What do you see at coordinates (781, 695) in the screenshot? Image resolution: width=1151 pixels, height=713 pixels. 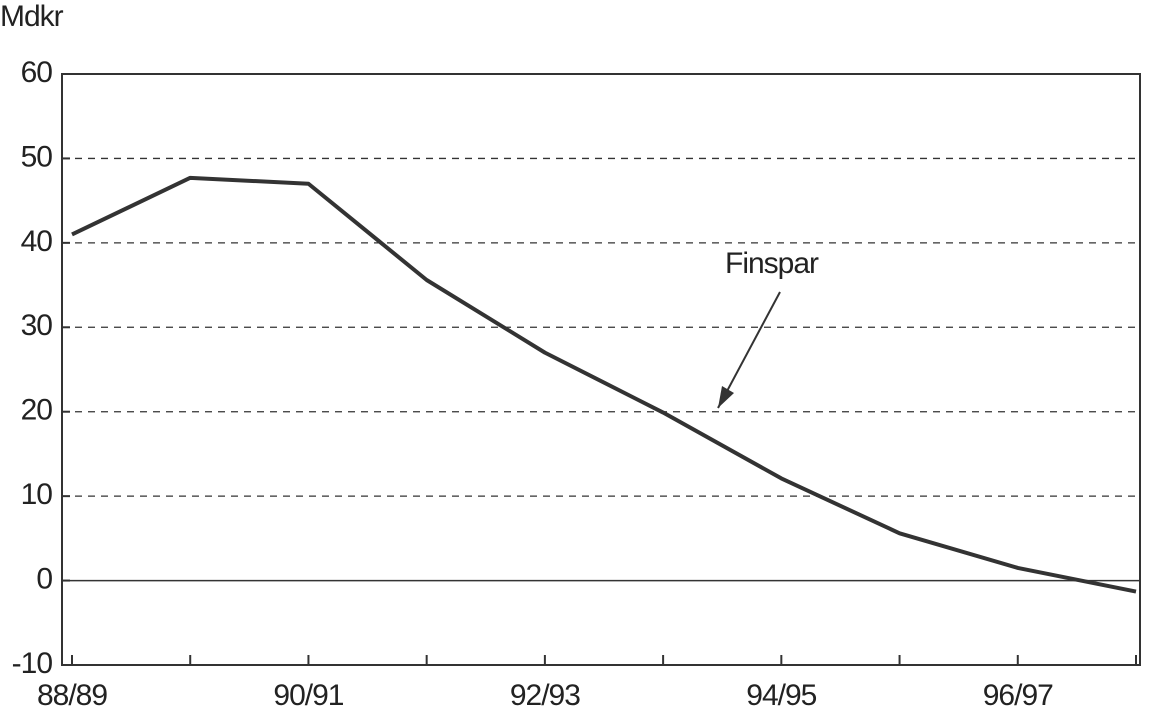 I see `x-tick-label: 94/95` at bounding box center [781, 695].